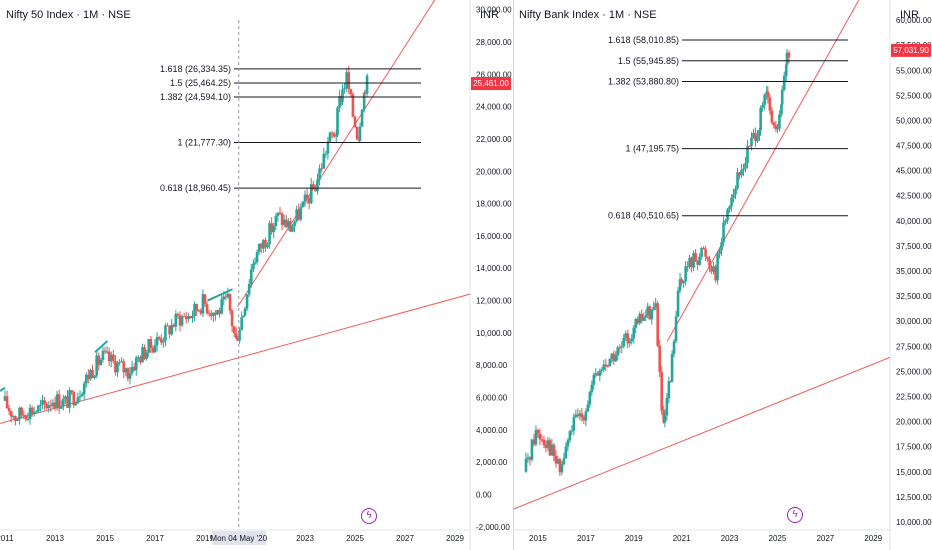 This screenshot has width=932, height=550. Describe the element at coordinates (914, 472) in the screenshot. I see `niftybank-y-tick-label: 15,000.00` at that location.